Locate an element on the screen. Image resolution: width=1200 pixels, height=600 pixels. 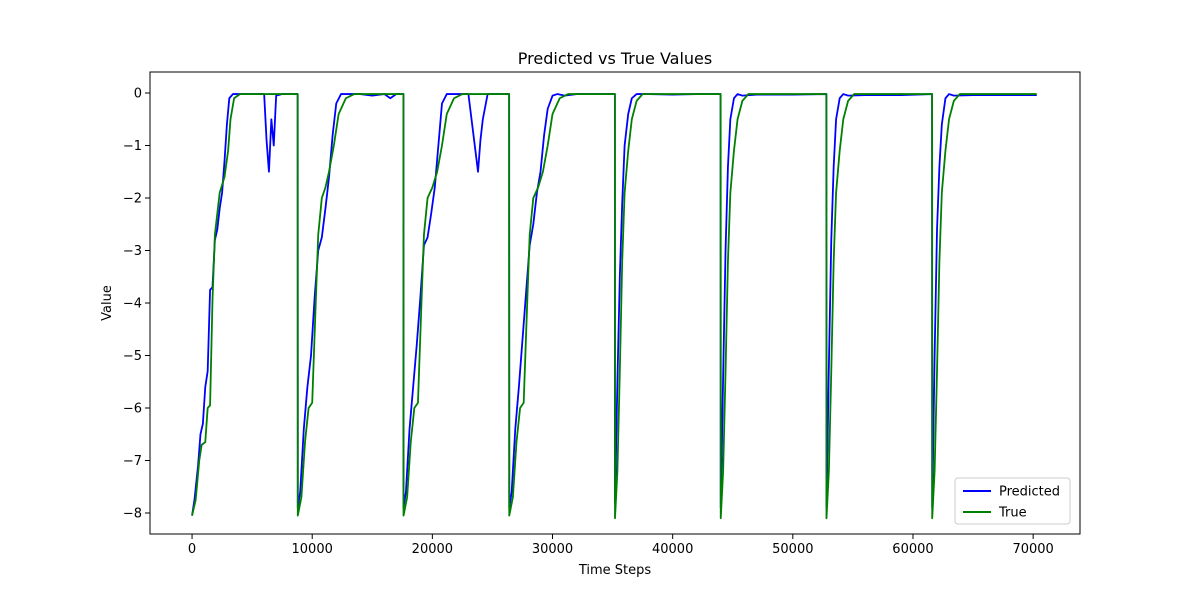
x-tick-label: 20000 is located at coordinates (432, 549).